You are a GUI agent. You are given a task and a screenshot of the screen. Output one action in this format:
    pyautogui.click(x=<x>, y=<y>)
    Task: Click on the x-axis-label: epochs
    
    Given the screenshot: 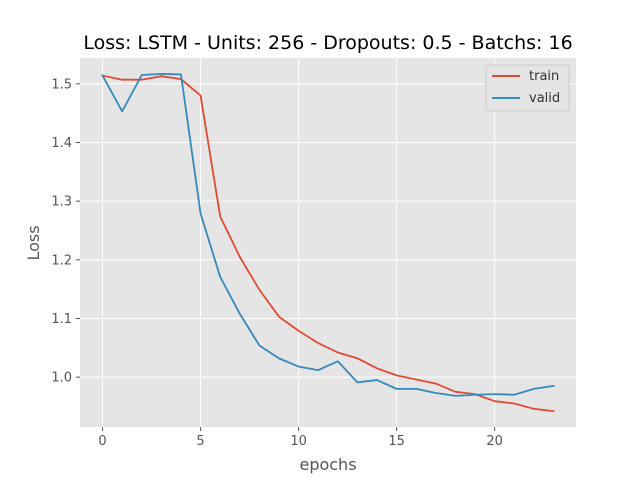 What is the action you would take?
    pyautogui.click(x=327, y=464)
    